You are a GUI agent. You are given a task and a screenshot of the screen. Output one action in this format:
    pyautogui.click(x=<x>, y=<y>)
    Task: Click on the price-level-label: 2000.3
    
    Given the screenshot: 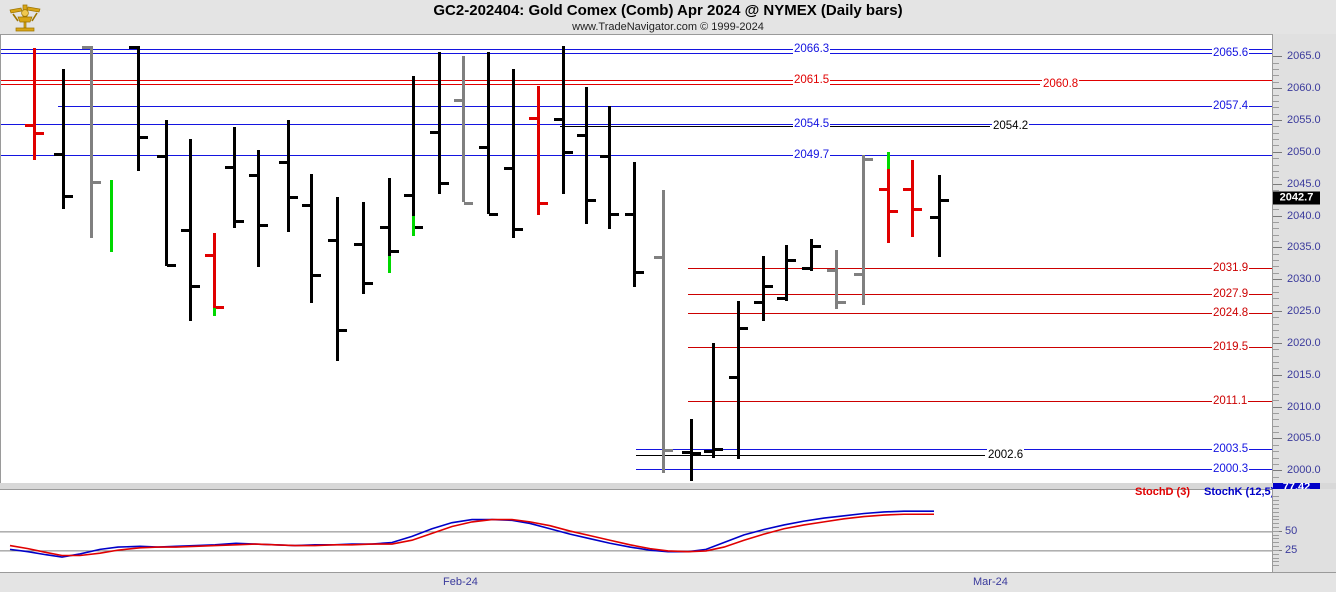 What is the action you would take?
    pyautogui.click(x=1231, y=469)
    